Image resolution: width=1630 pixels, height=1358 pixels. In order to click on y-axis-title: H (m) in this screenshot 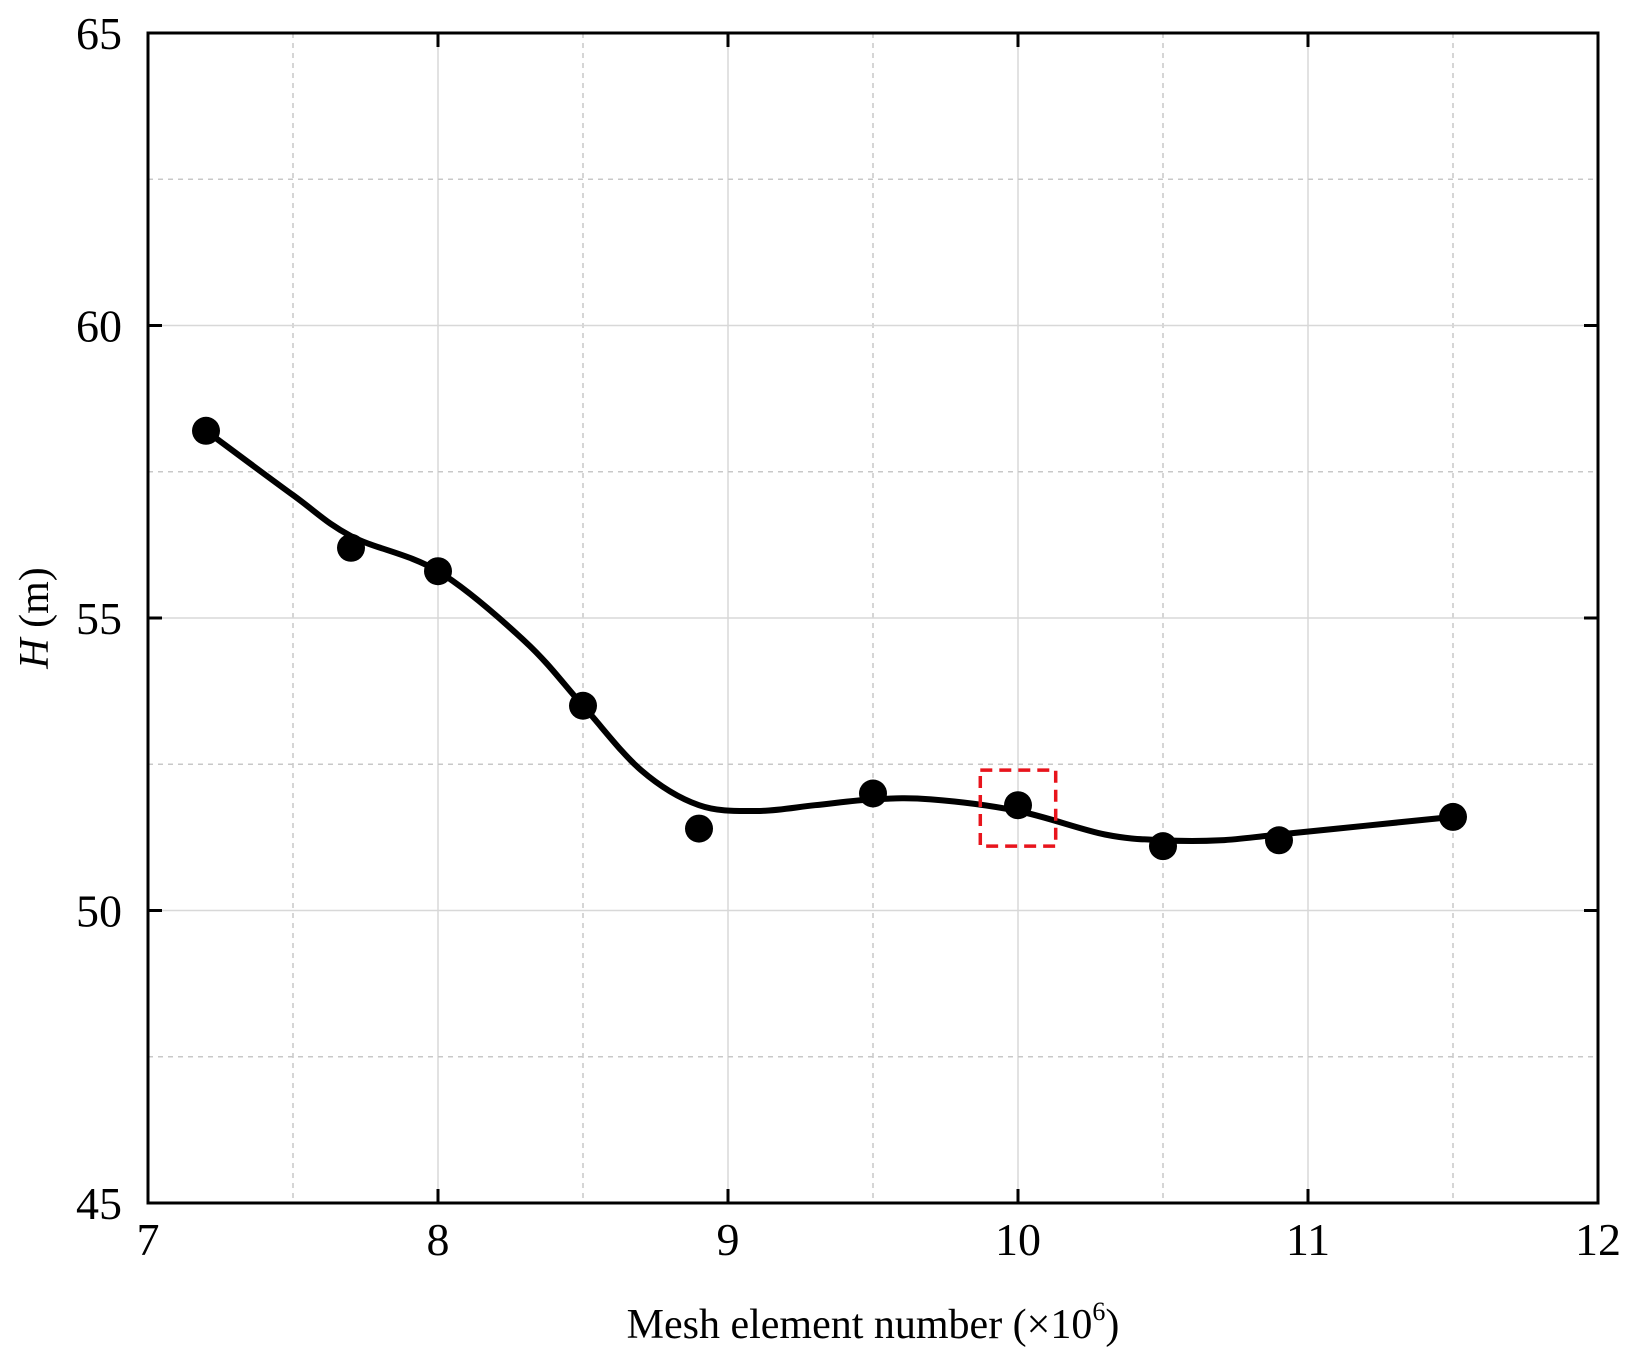, I will do `click(35, 618)`.